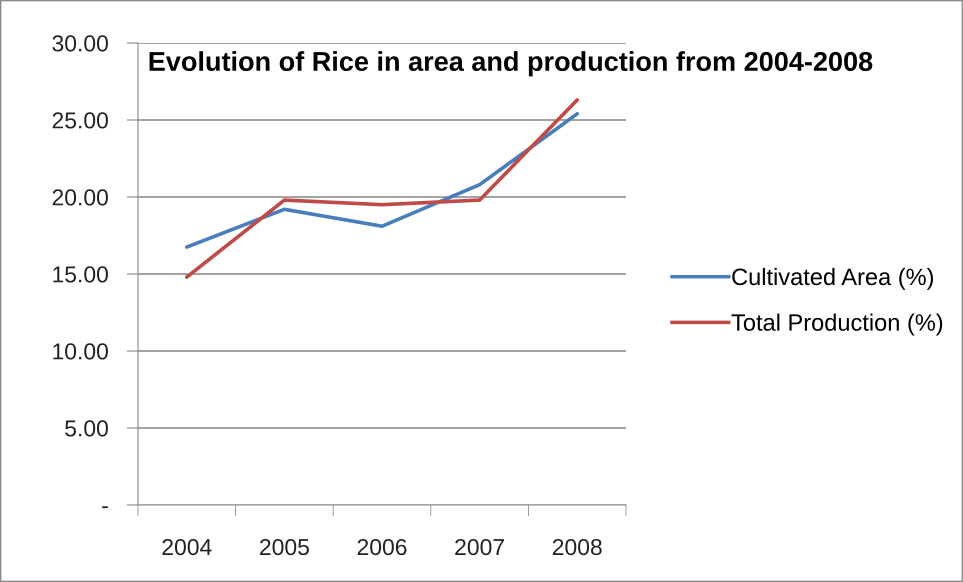  I want to click on legend-label: Total Production (%), so click(837, 325).